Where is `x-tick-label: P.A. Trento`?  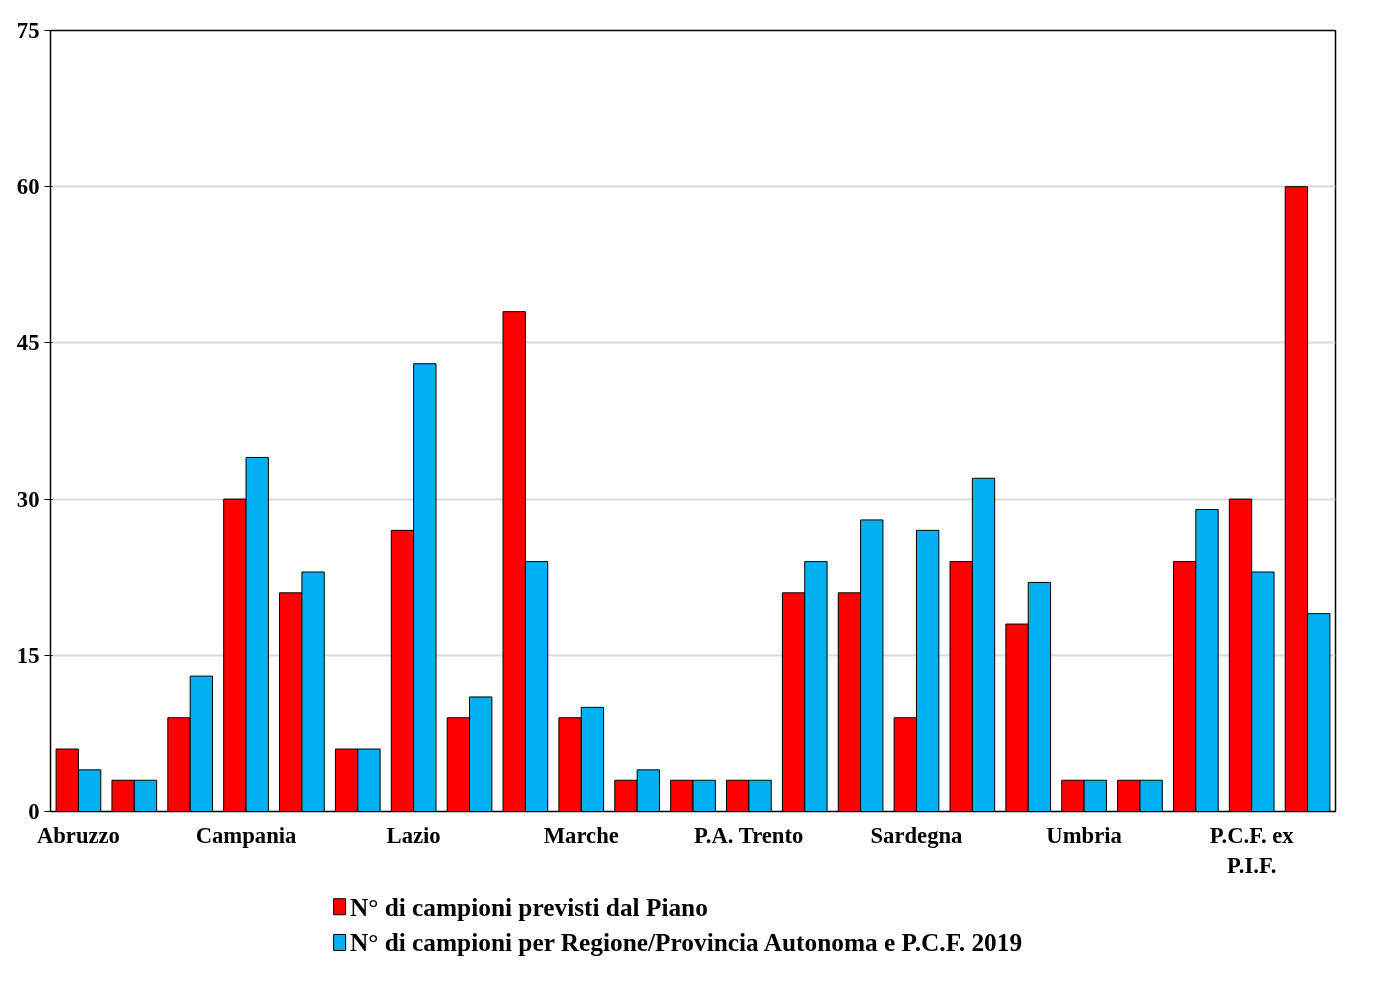
x-tick-label: P.A. Trento is located at coordinates (749, 835).